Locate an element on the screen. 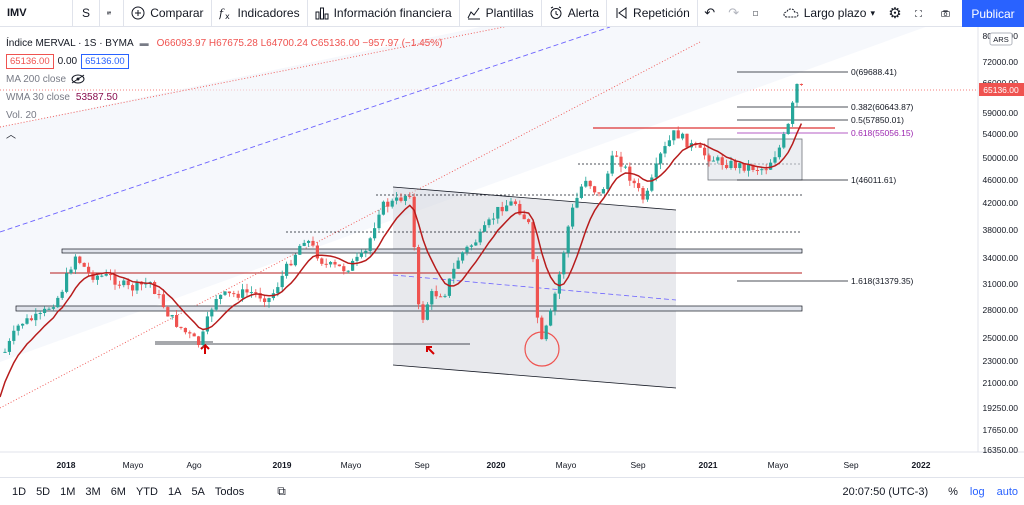 This screenshot has width=1024, height=505. price-tick-label: 54000.00 is located at coordinates (1001, 134).